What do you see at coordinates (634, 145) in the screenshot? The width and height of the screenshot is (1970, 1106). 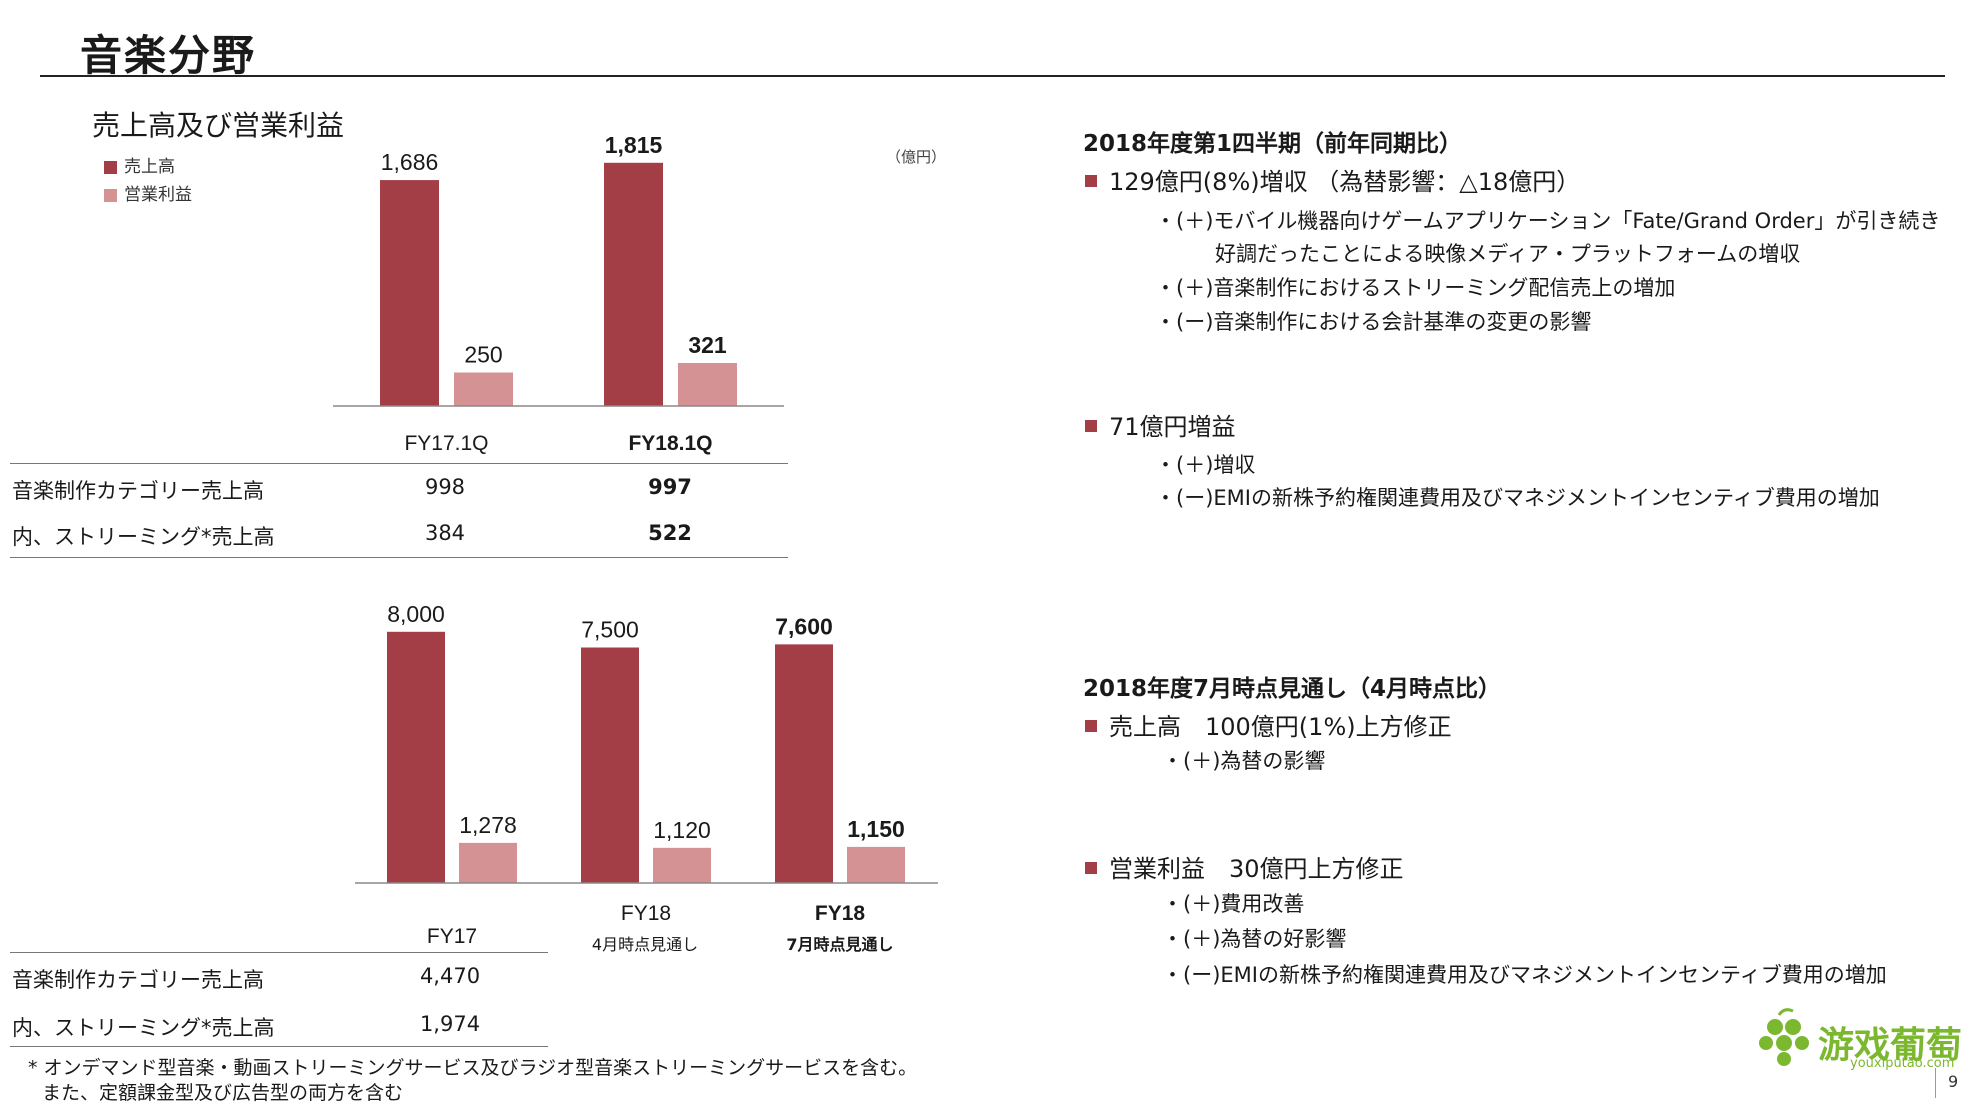 I see `data-label-chart1-sales-2: 1,815` at bounding box center [634, 145].